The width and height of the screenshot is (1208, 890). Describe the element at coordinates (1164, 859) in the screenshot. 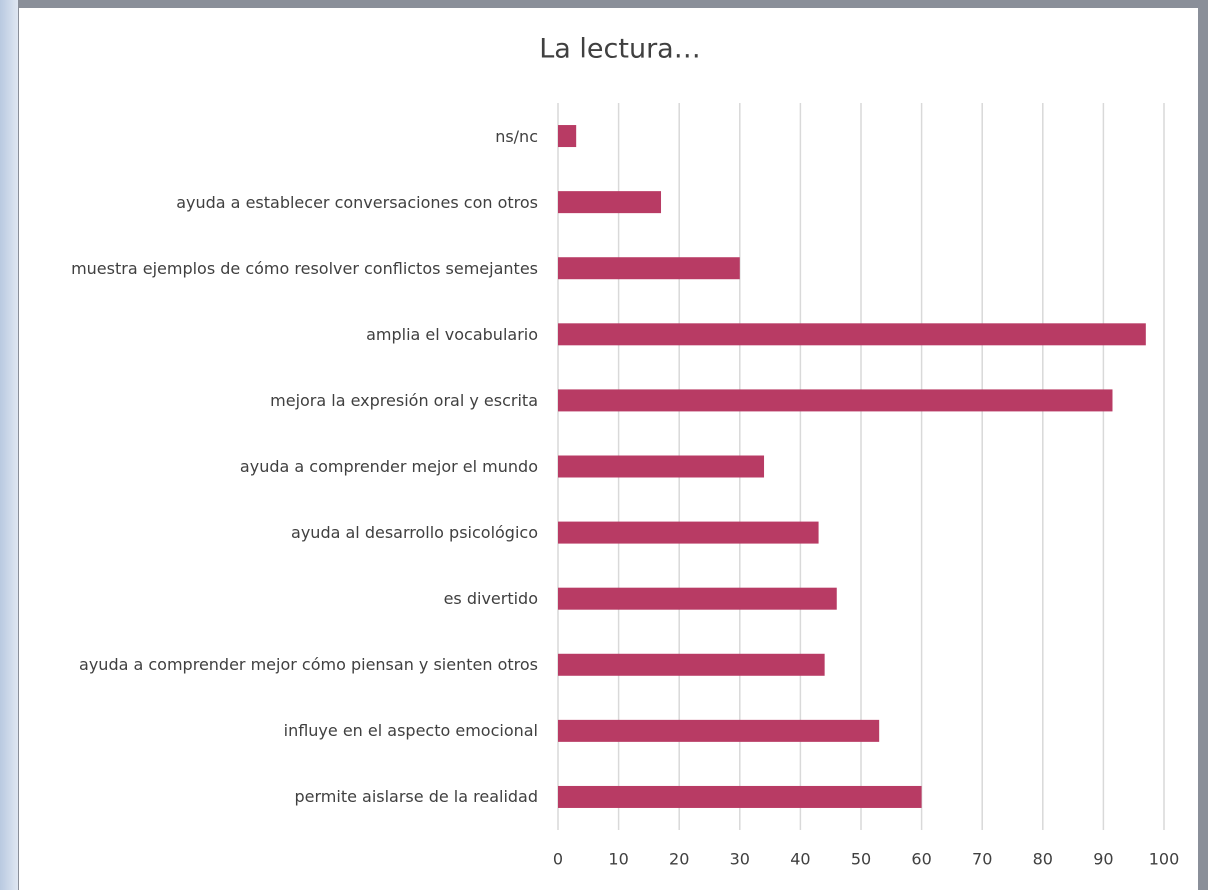

I see `x-tick-label: 100` at that location.